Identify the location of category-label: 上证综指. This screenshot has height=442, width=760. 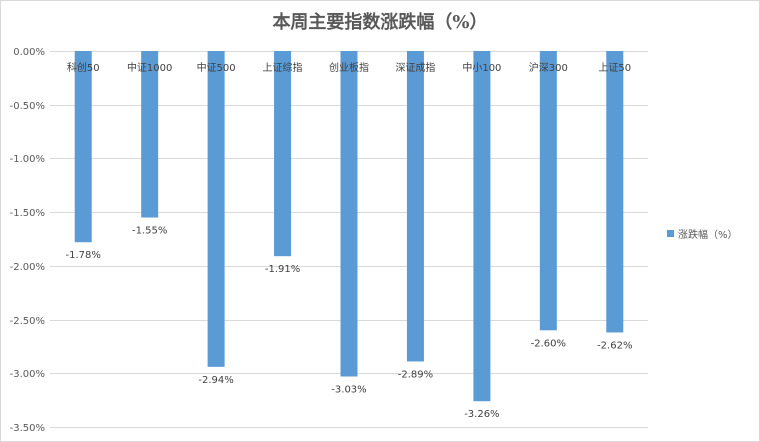
(283, 67).